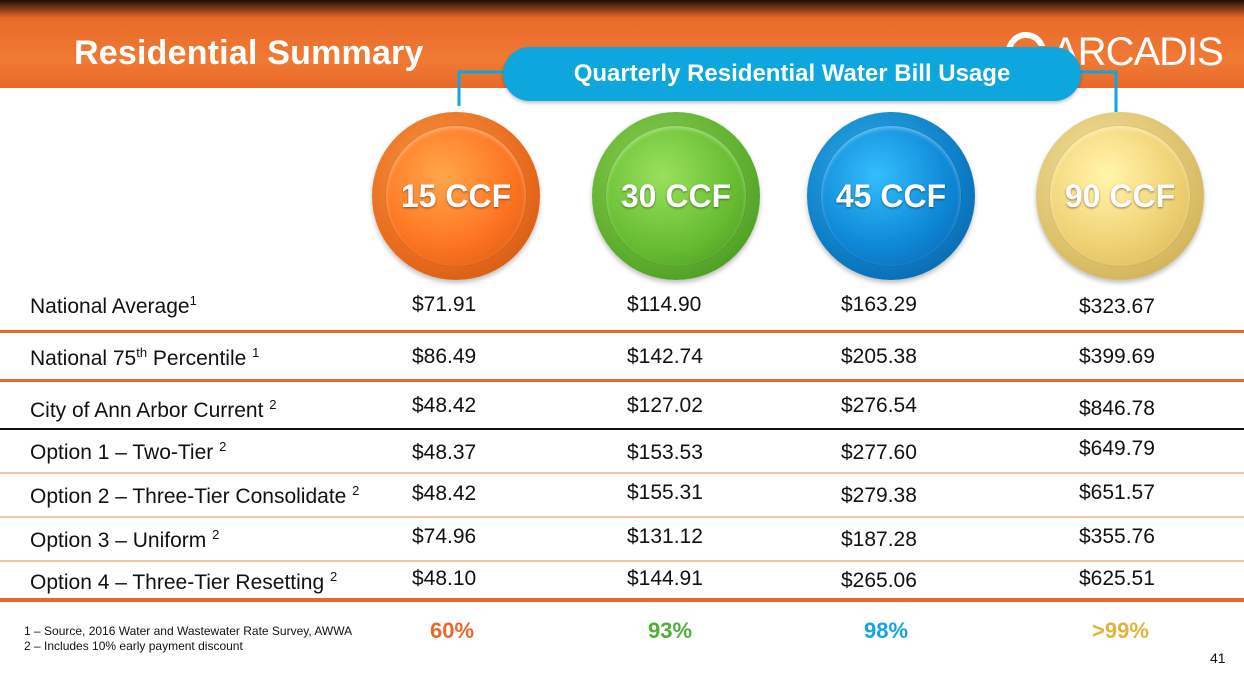 This screenshot has height=685, width=1244. Describe the element at coordinates (128, 451) in the screenshot. I see `row-label: Option 1 – Two-Tier 2` at that location.